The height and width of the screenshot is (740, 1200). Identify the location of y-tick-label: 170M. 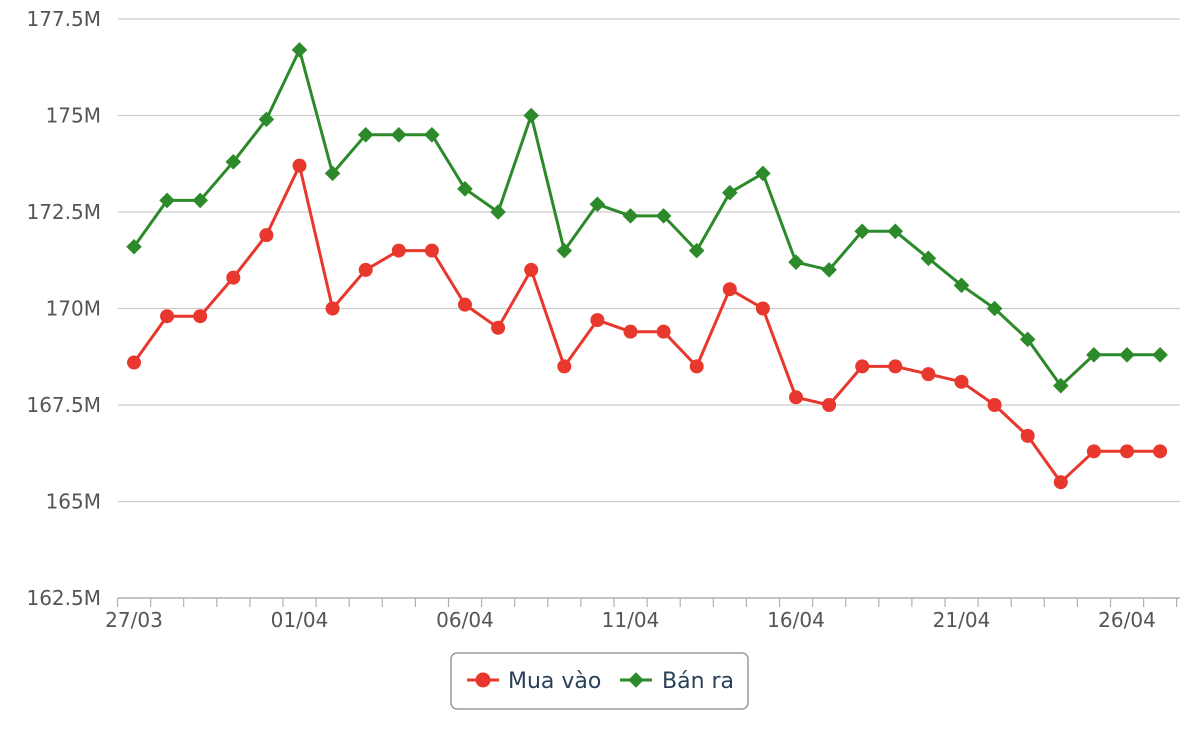
(73, 309).